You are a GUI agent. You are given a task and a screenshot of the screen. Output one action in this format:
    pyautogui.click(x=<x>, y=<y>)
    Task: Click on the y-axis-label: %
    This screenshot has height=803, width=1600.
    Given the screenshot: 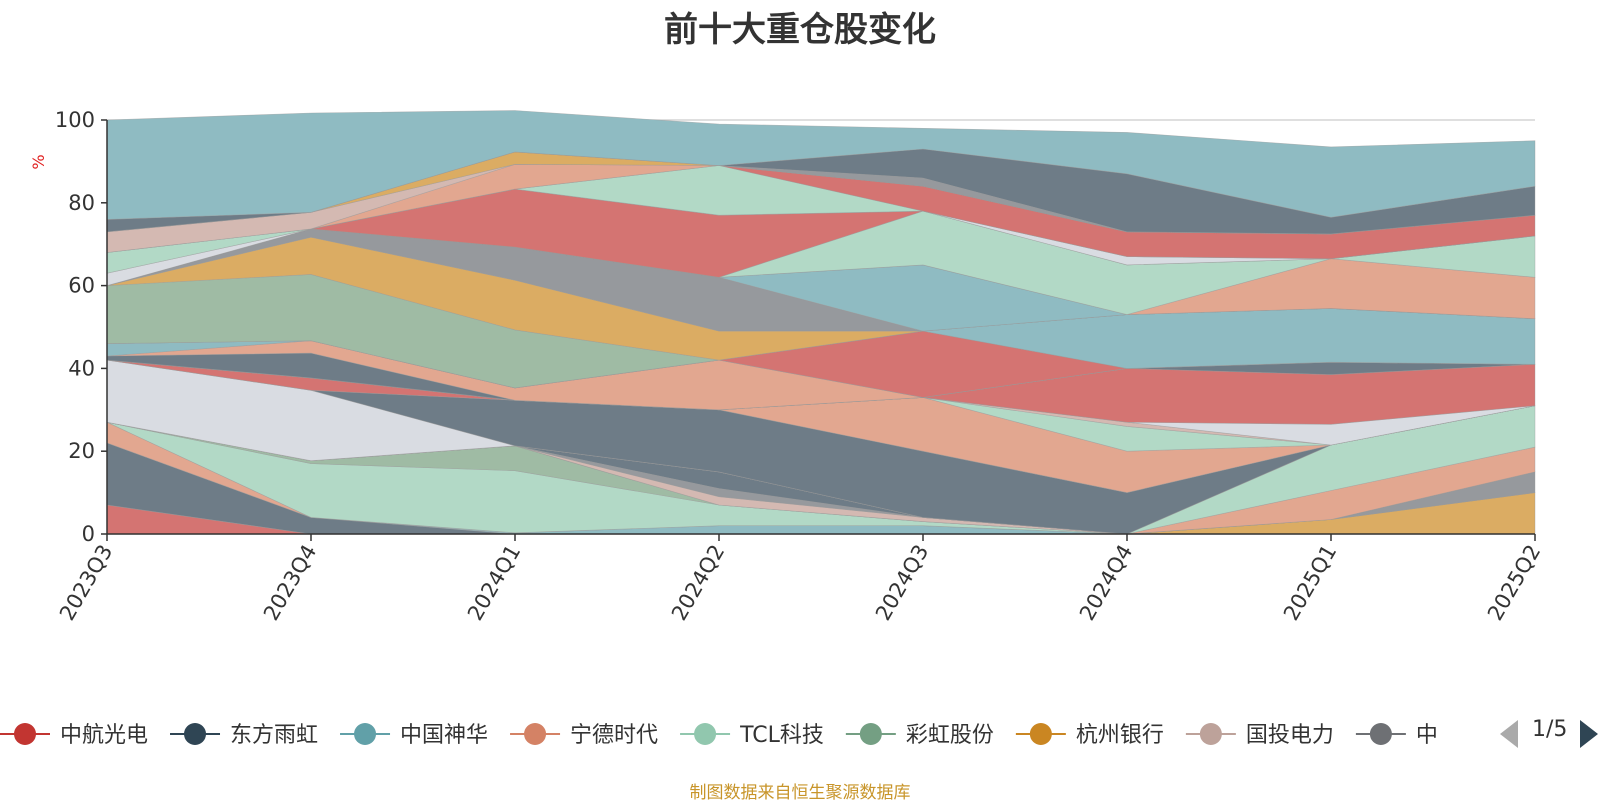 What is the action you would take?
    pyautogui.click(x=38, y=161)
    